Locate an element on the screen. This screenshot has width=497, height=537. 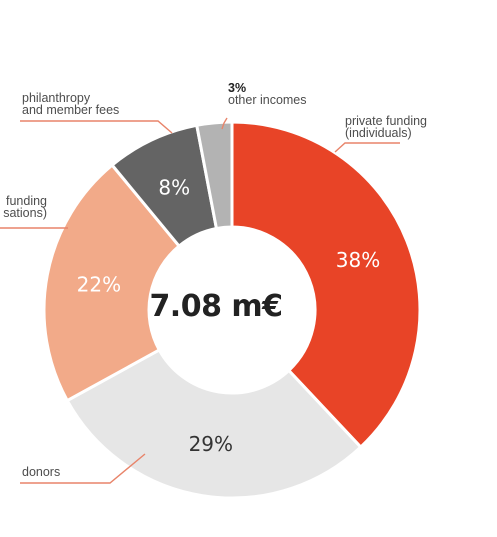
annotation-label-0-line-1: (individuals) is located at coordinates (378, 133).